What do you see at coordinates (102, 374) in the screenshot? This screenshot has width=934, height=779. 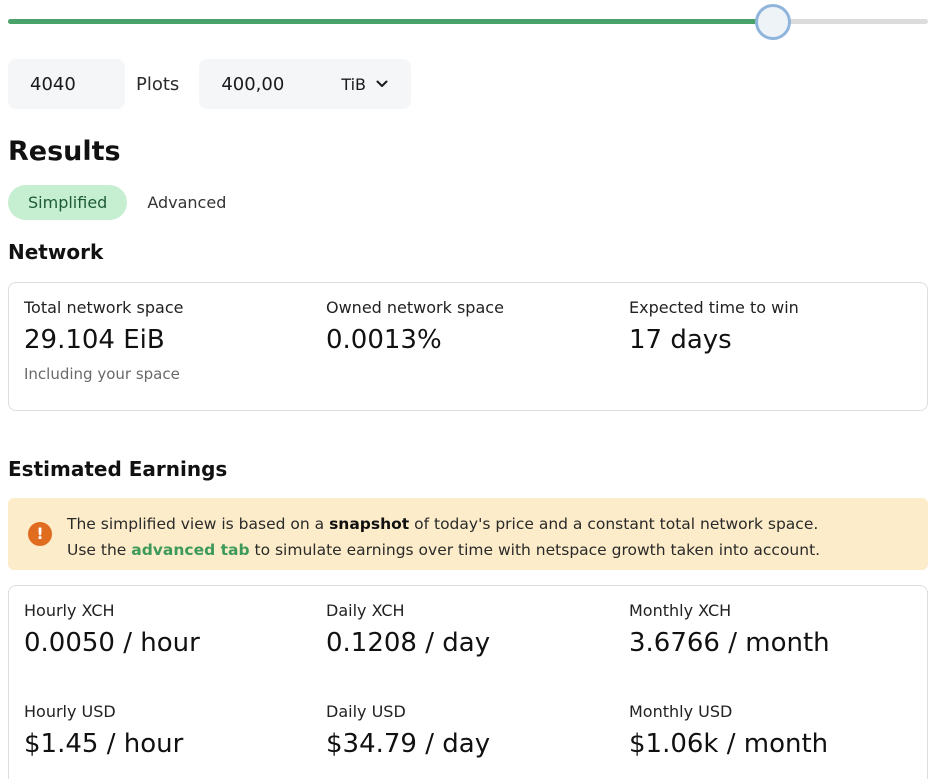 I see `stat-sub: Including your space` at bounding box center [102, 374].